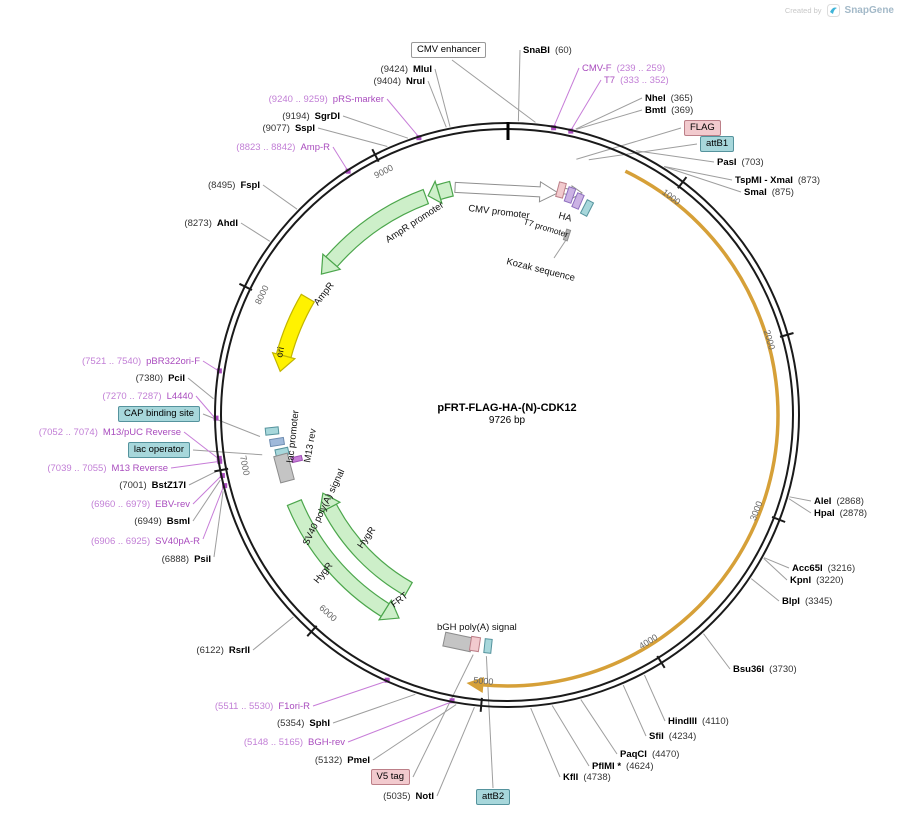  I want to click on primer-label-m13-reverse: (7039 .. 7055) M13 Reverse, so click(107, 468).